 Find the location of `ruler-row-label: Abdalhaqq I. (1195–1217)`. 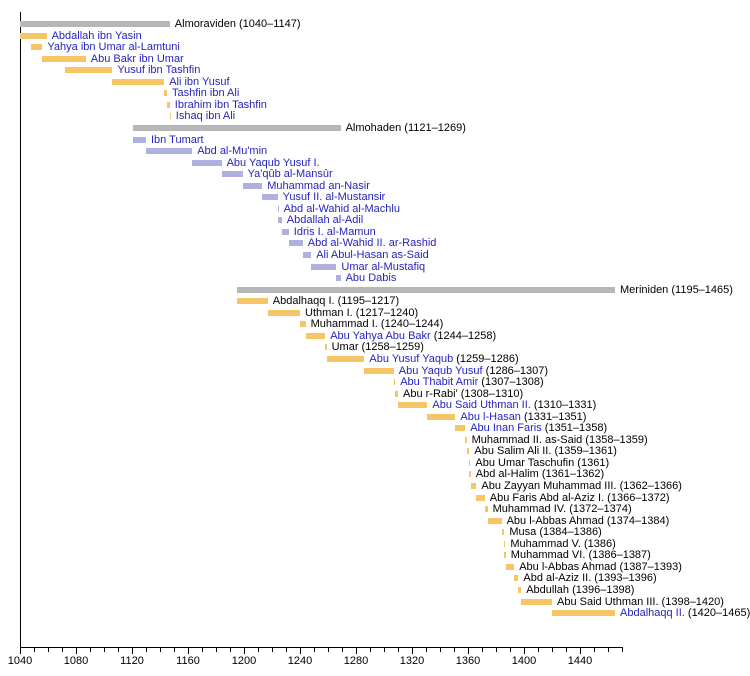

ruler-row-label: Abdalhaqq I. (1195–1217) is located at coordinates (336, 301).